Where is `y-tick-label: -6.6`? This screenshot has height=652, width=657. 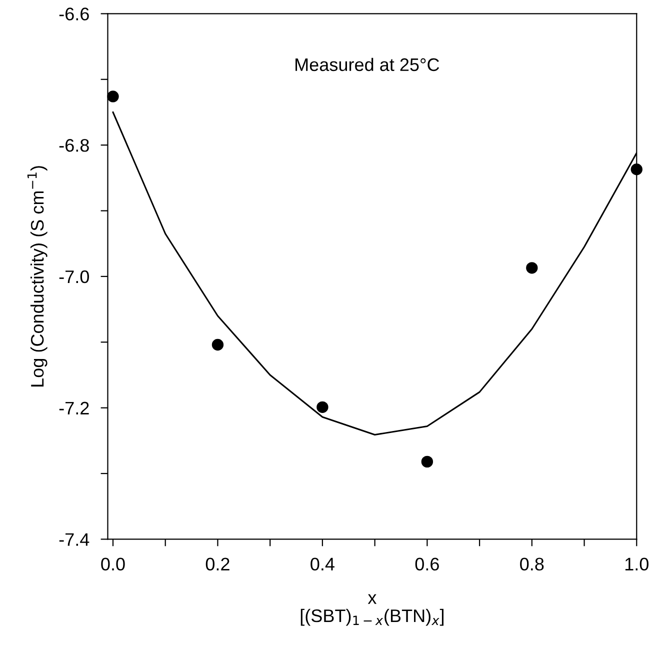 y-tick-label: -6.6 is located at coordinates (74, 14).